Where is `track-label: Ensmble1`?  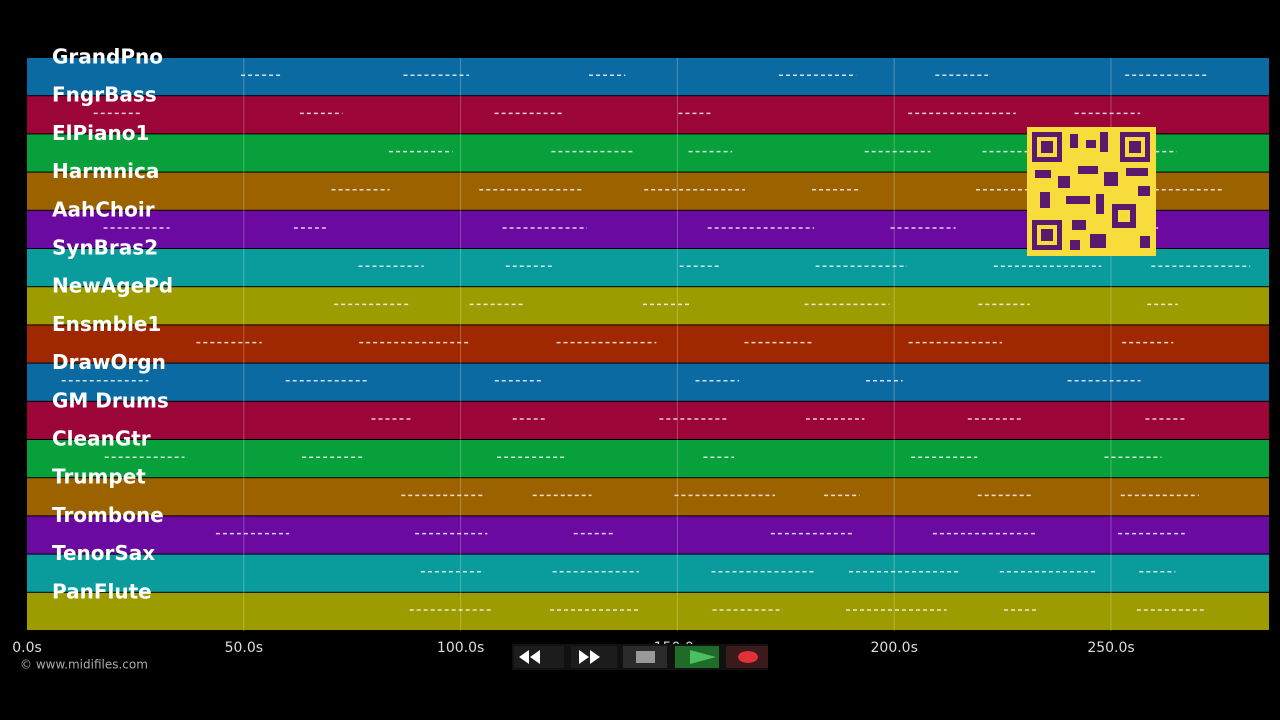
track-label: Ensmble1 is located at coordinates (106, 324).